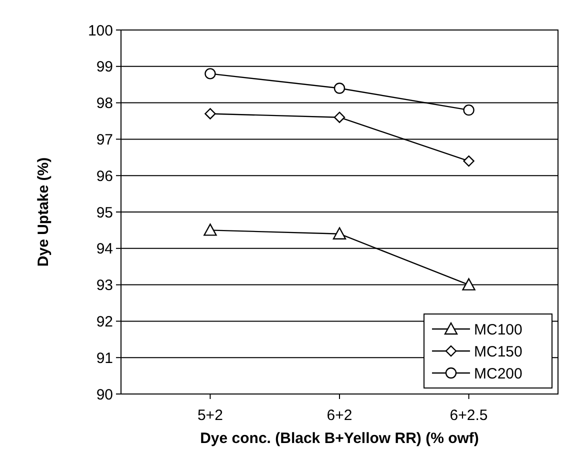  I want to click on x-tick-label: 6+2.5, so click(469, 415).